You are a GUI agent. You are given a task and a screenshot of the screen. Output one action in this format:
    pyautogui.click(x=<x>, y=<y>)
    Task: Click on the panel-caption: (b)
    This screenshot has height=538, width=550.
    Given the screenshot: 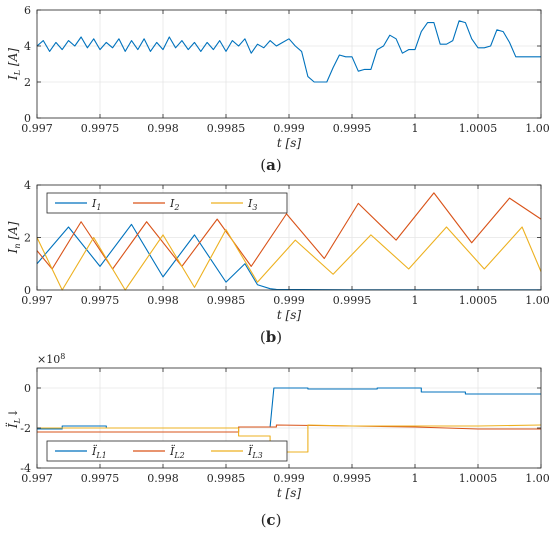 What is the action you would take?
    pyautogui.click(x=271, y=337)
    